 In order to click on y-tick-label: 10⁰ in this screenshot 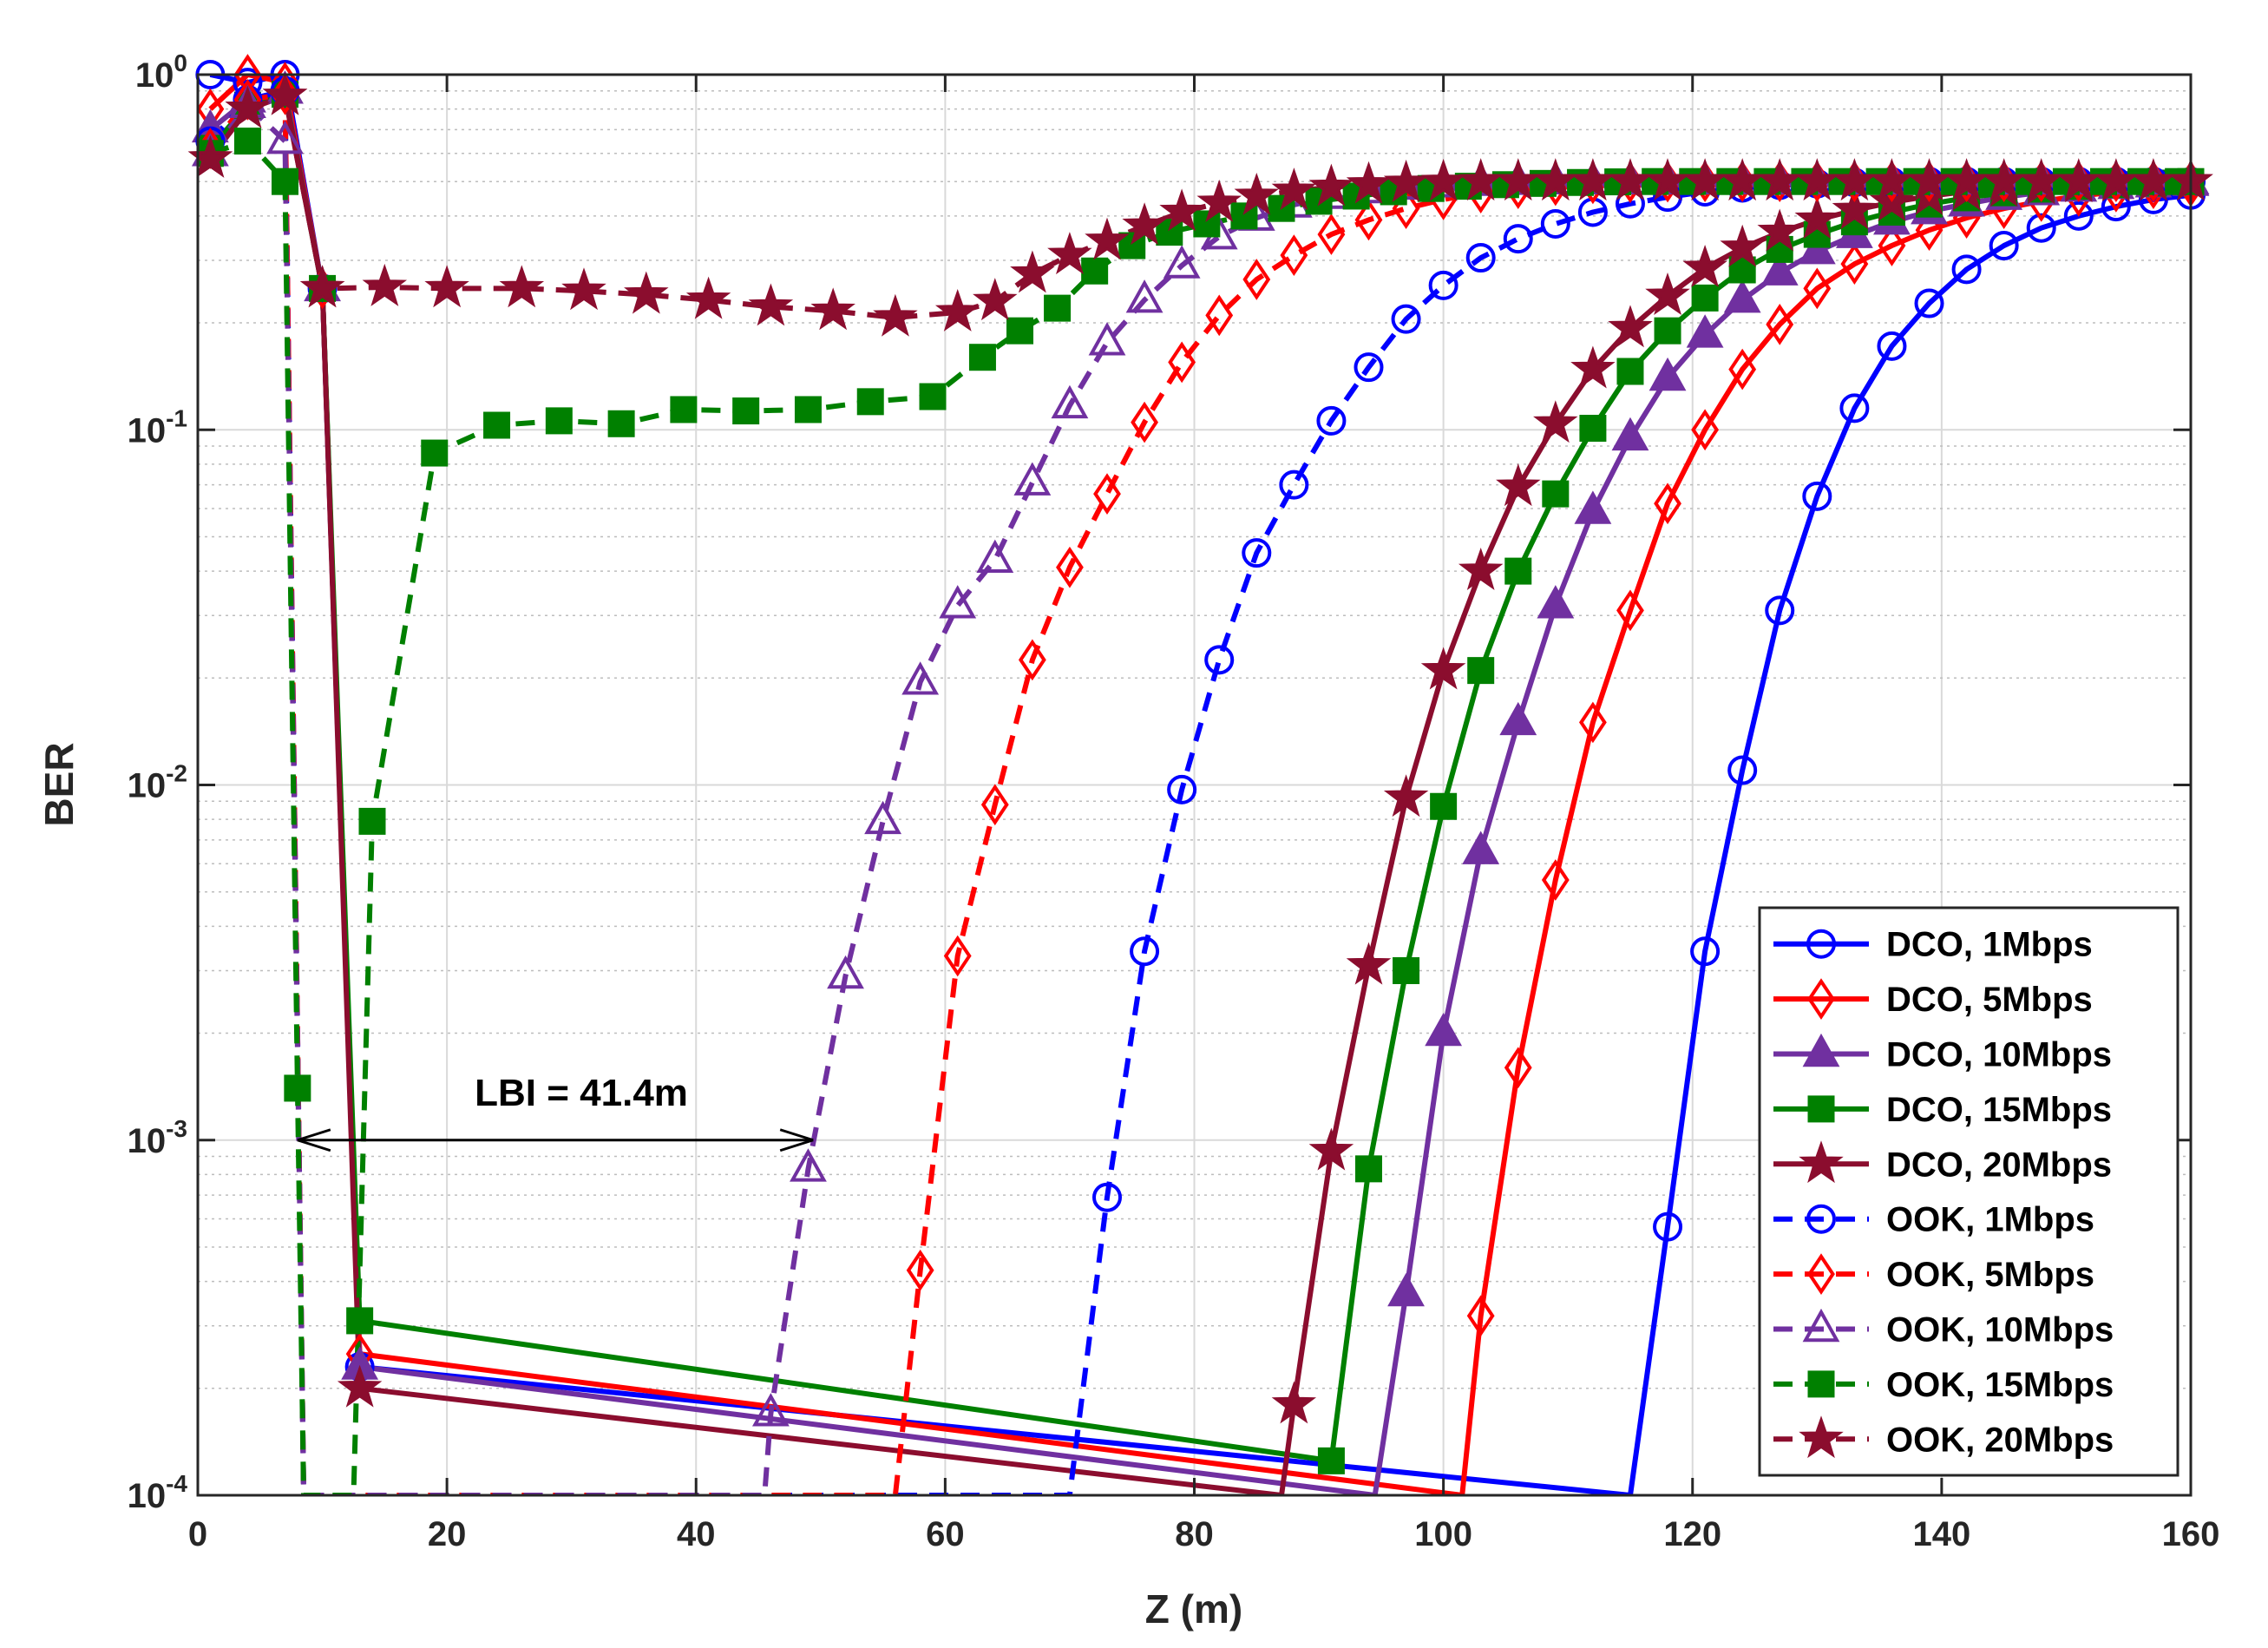, I will do `click(161, 72)`.